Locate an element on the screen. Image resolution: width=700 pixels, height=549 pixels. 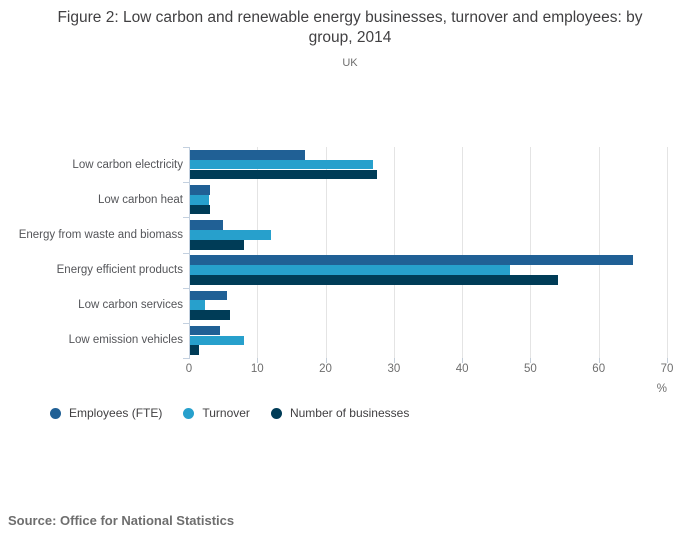
bar-employees-fte-energy-from-waste-and-biomass is located at coordinates (207, 225).